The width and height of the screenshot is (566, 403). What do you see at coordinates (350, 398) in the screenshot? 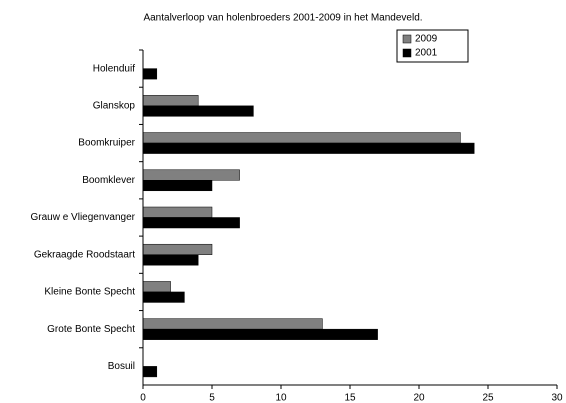
I see `x-tick-label: 15` at bounding box center [350, 398].